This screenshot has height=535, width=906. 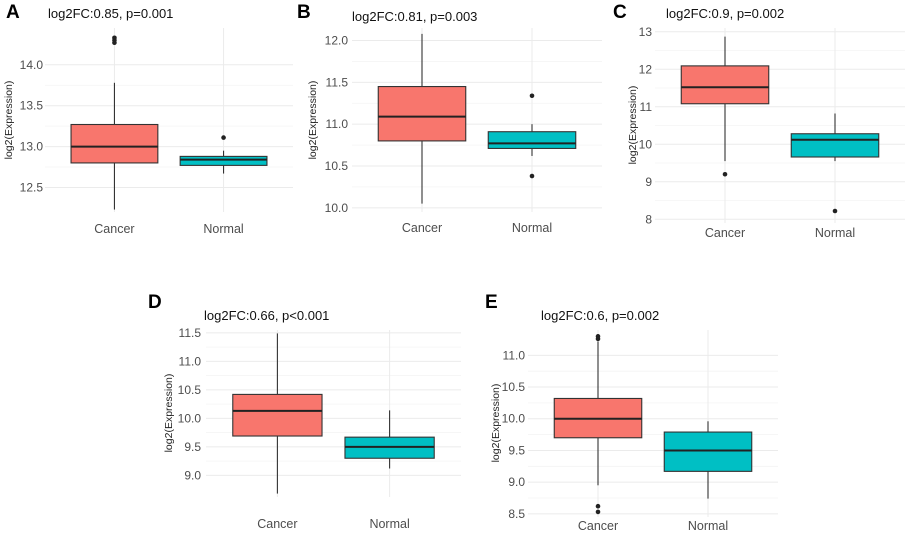 I want to click on y-tick-label: 12.0, so click(x=337, y=41).